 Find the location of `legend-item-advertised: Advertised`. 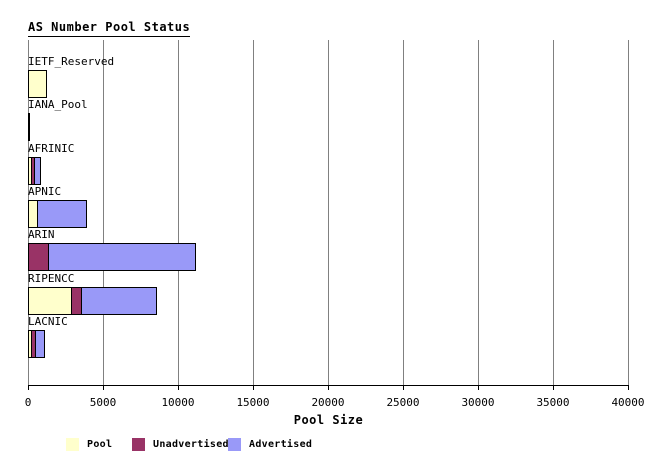

legend-item-advertised: Advertised is located at coordinates (270, 444).